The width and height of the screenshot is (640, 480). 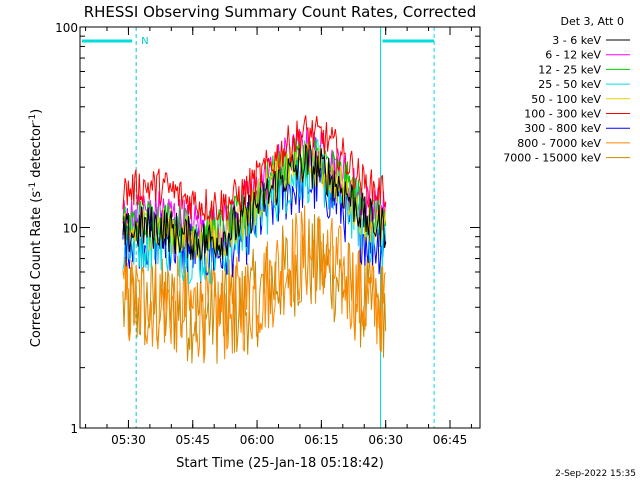 I want to click on legend-label: 50 - 100 keV, so click(x=566, y=99).